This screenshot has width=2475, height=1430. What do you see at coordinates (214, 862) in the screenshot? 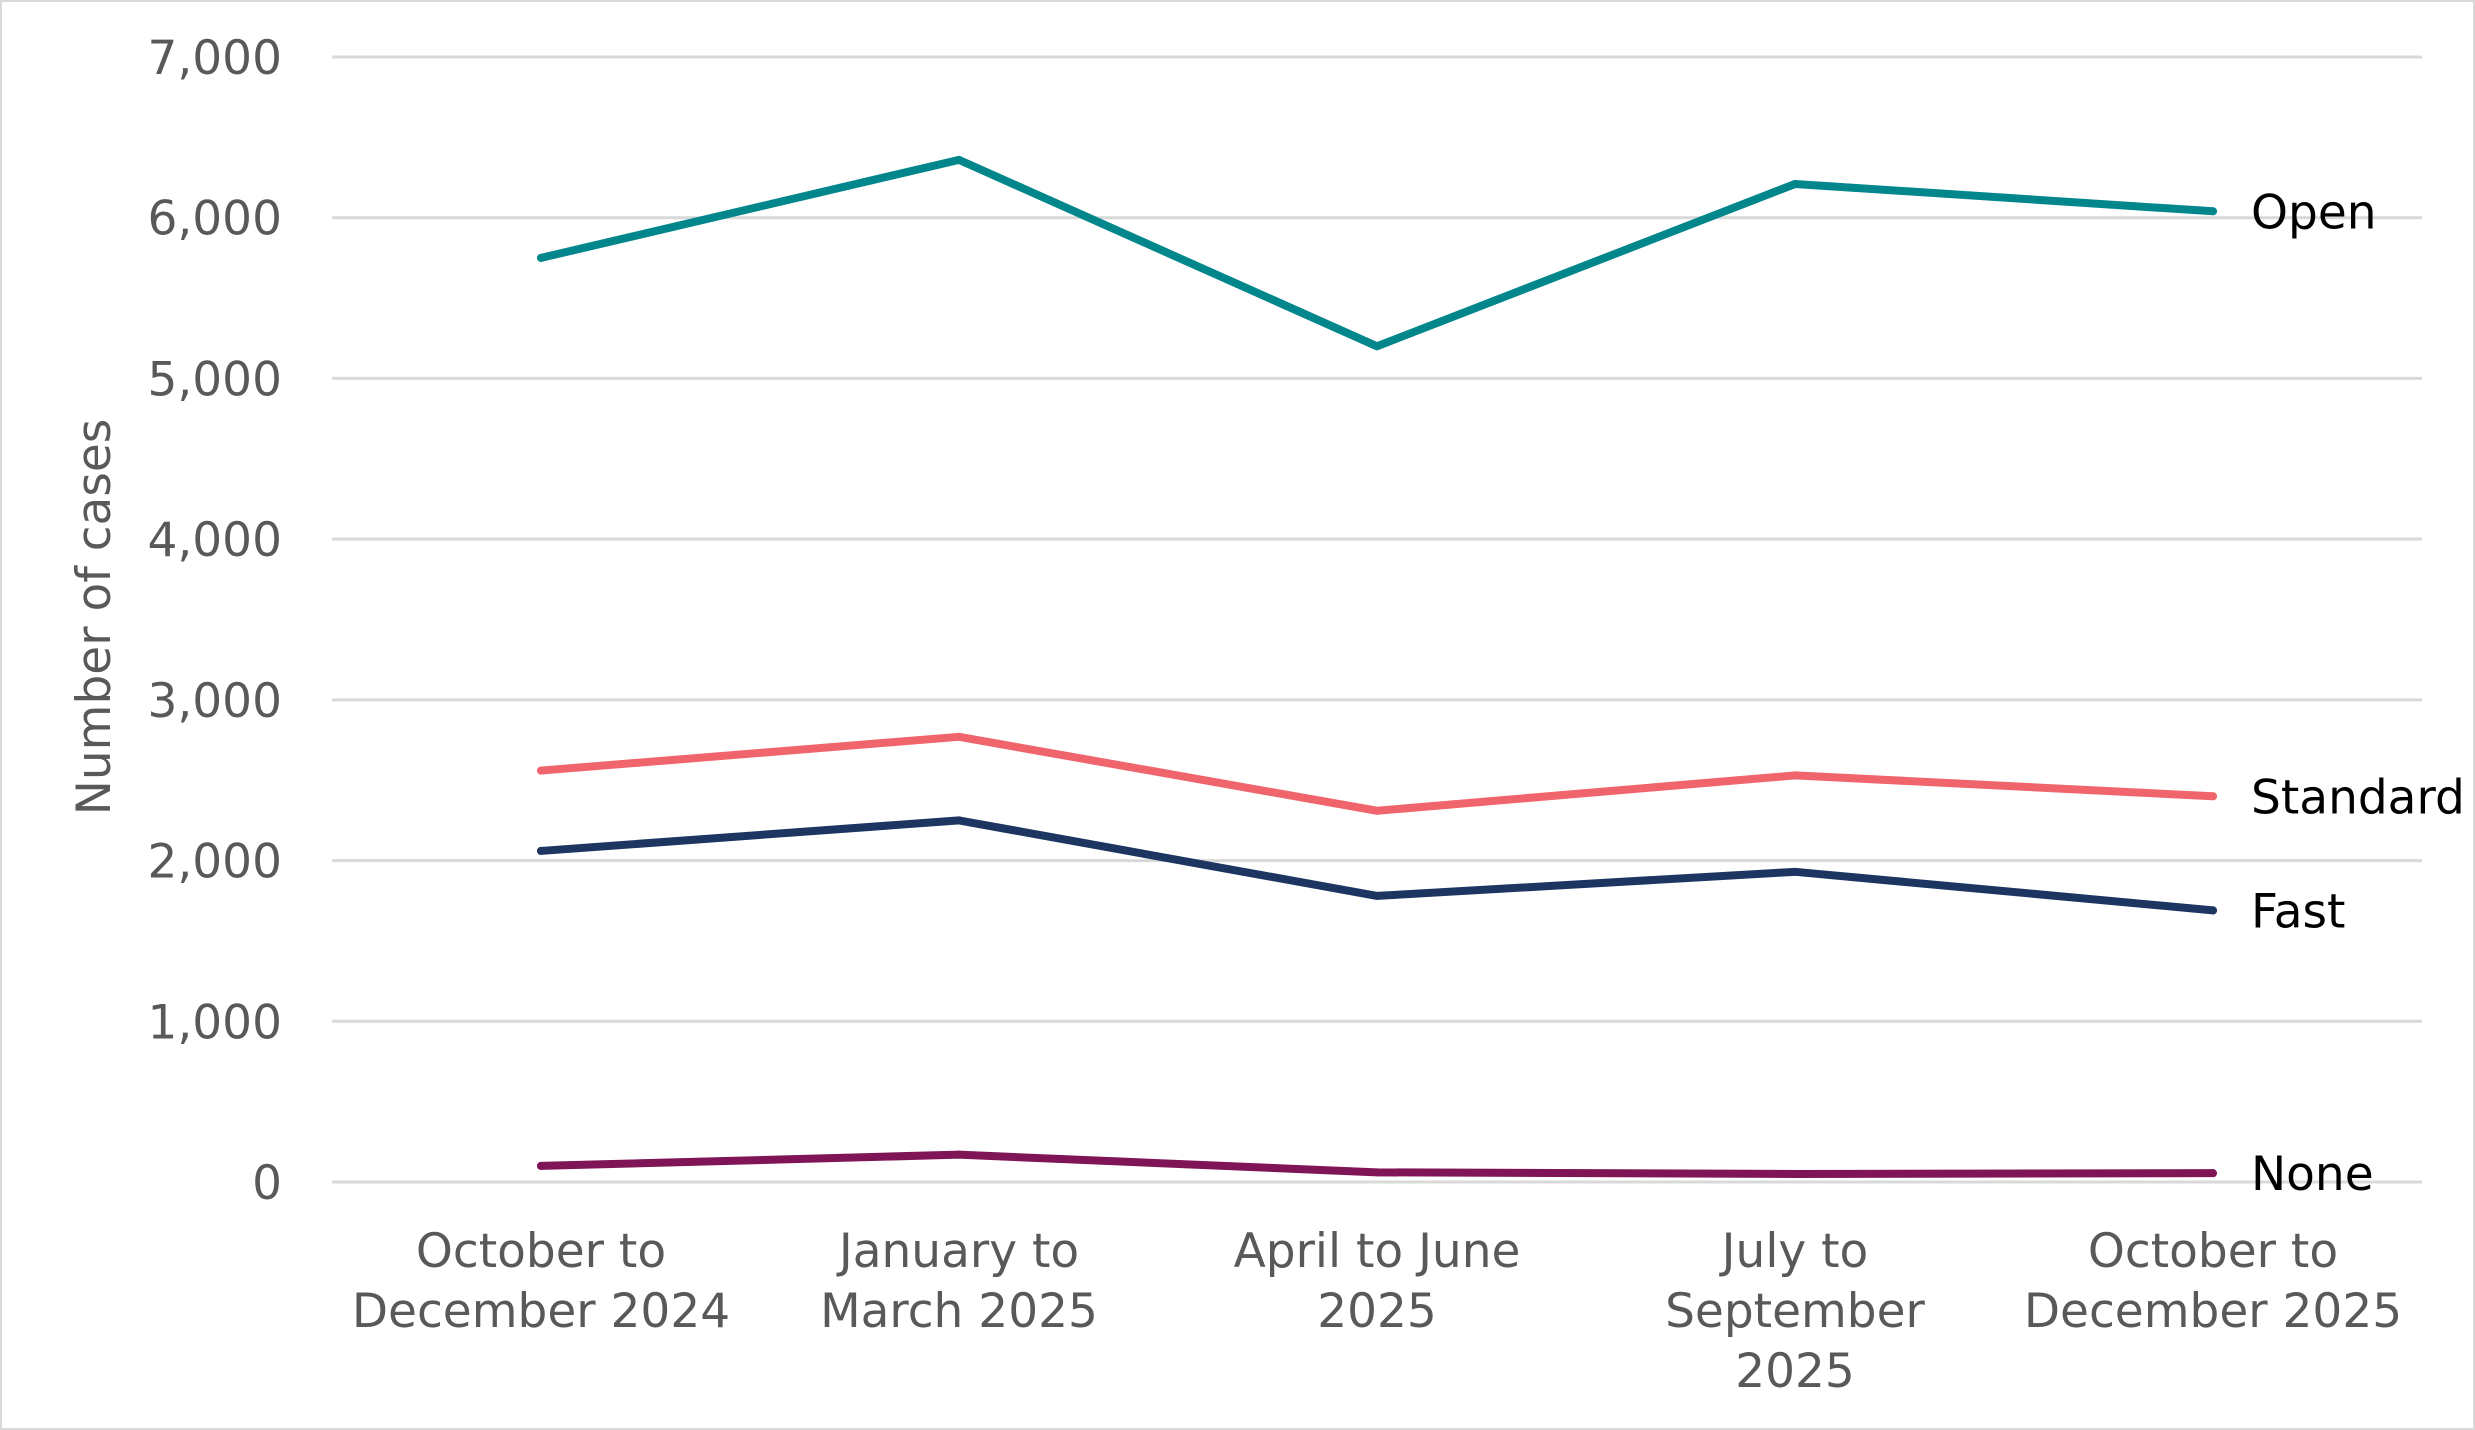
I see `y-tick-label: 2,000` at bounding box center [214, 862].